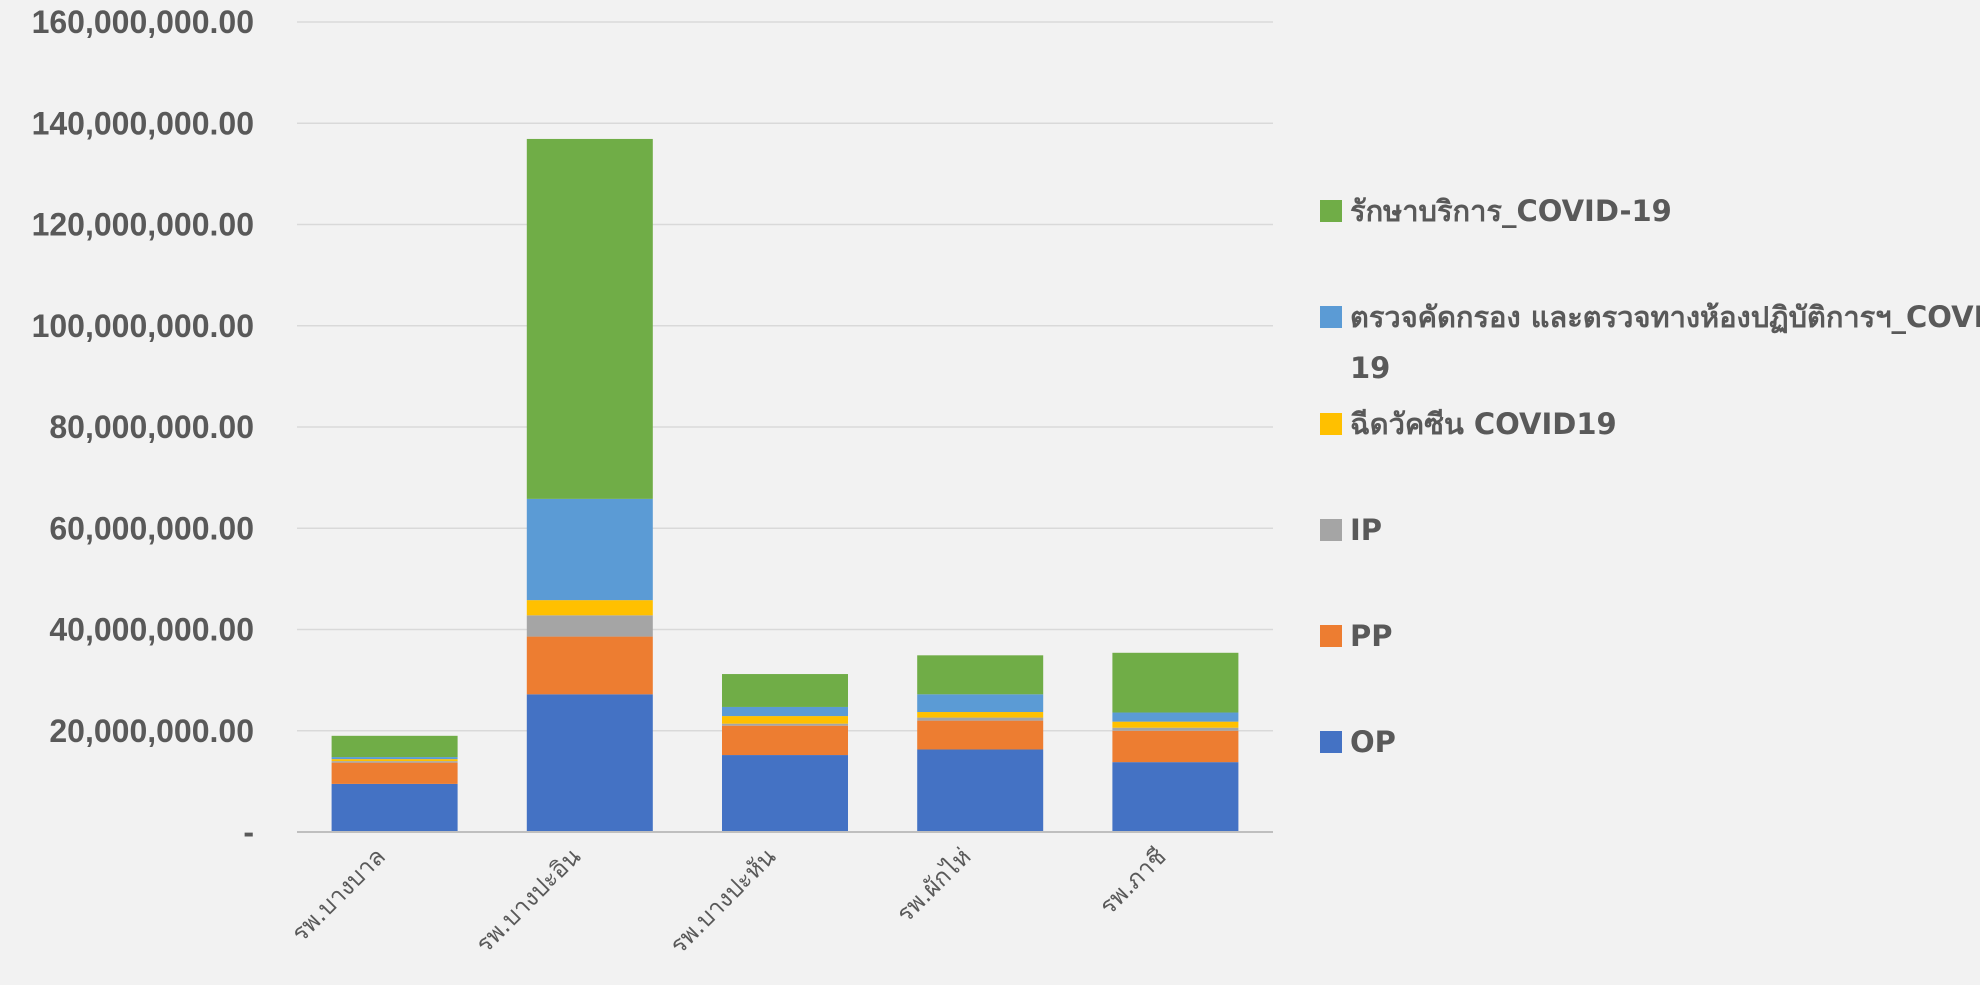 The height and width of the screenshot is (985, 1980). I want to click on y-tick-label: 60,000,000.00, so click(151, 528).